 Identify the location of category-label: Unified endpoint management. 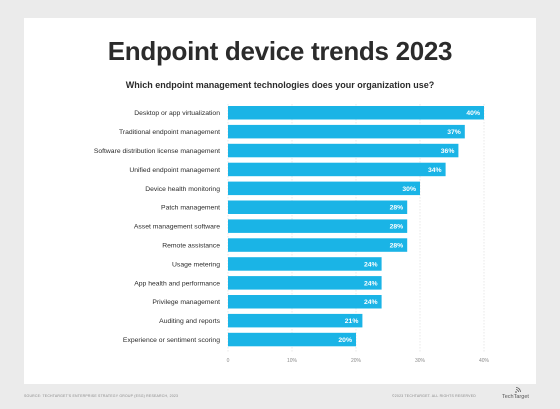
(174, 170).